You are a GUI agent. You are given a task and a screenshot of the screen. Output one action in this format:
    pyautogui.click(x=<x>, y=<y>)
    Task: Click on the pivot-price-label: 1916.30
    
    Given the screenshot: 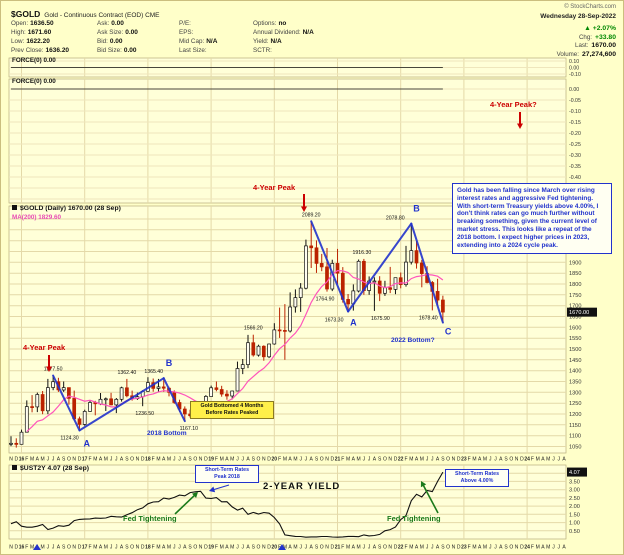 What is the action you would take?
    pyautogui.click(x=362, y=253)
    